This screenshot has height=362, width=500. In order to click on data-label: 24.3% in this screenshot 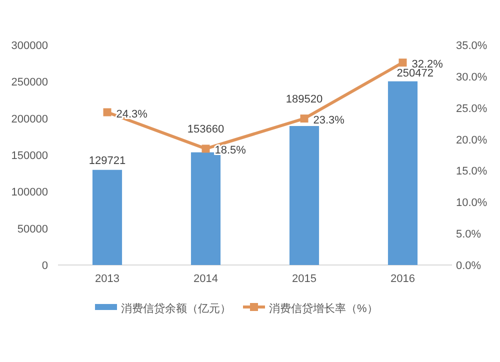, I will do `click(132, 114)`.